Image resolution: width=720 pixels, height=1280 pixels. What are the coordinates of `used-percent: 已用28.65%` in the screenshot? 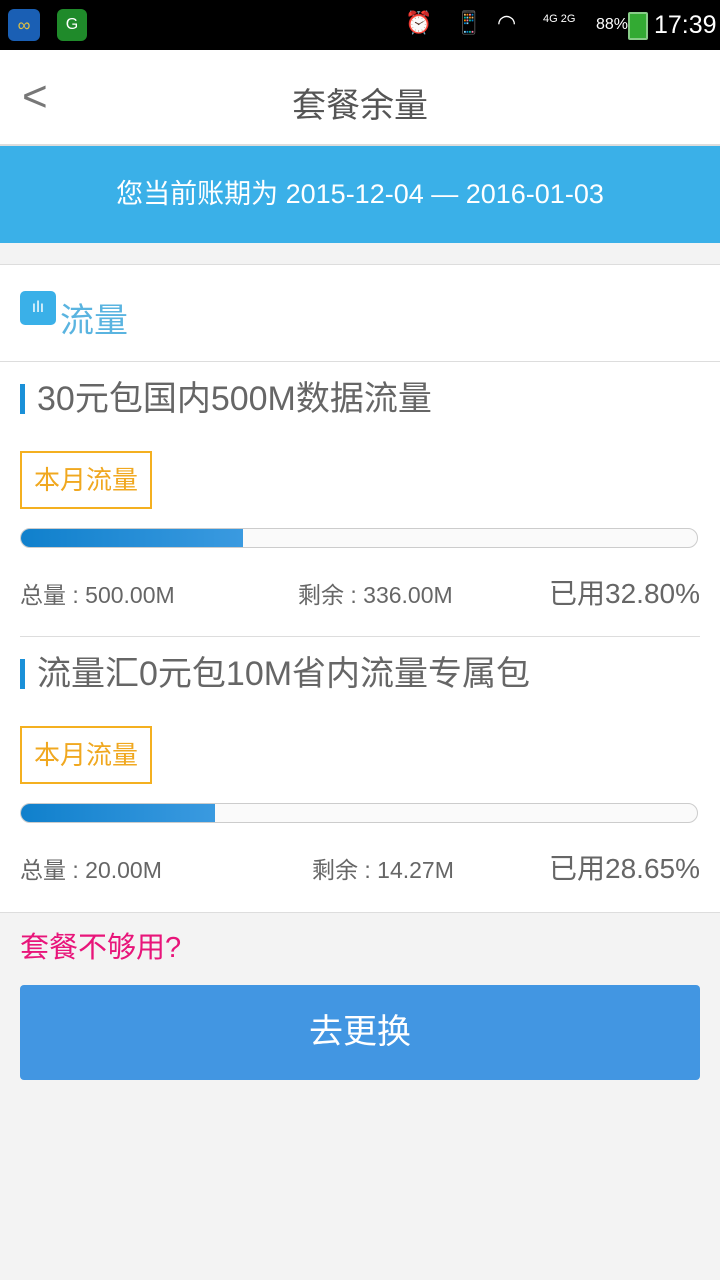 It's located at (624, 868).